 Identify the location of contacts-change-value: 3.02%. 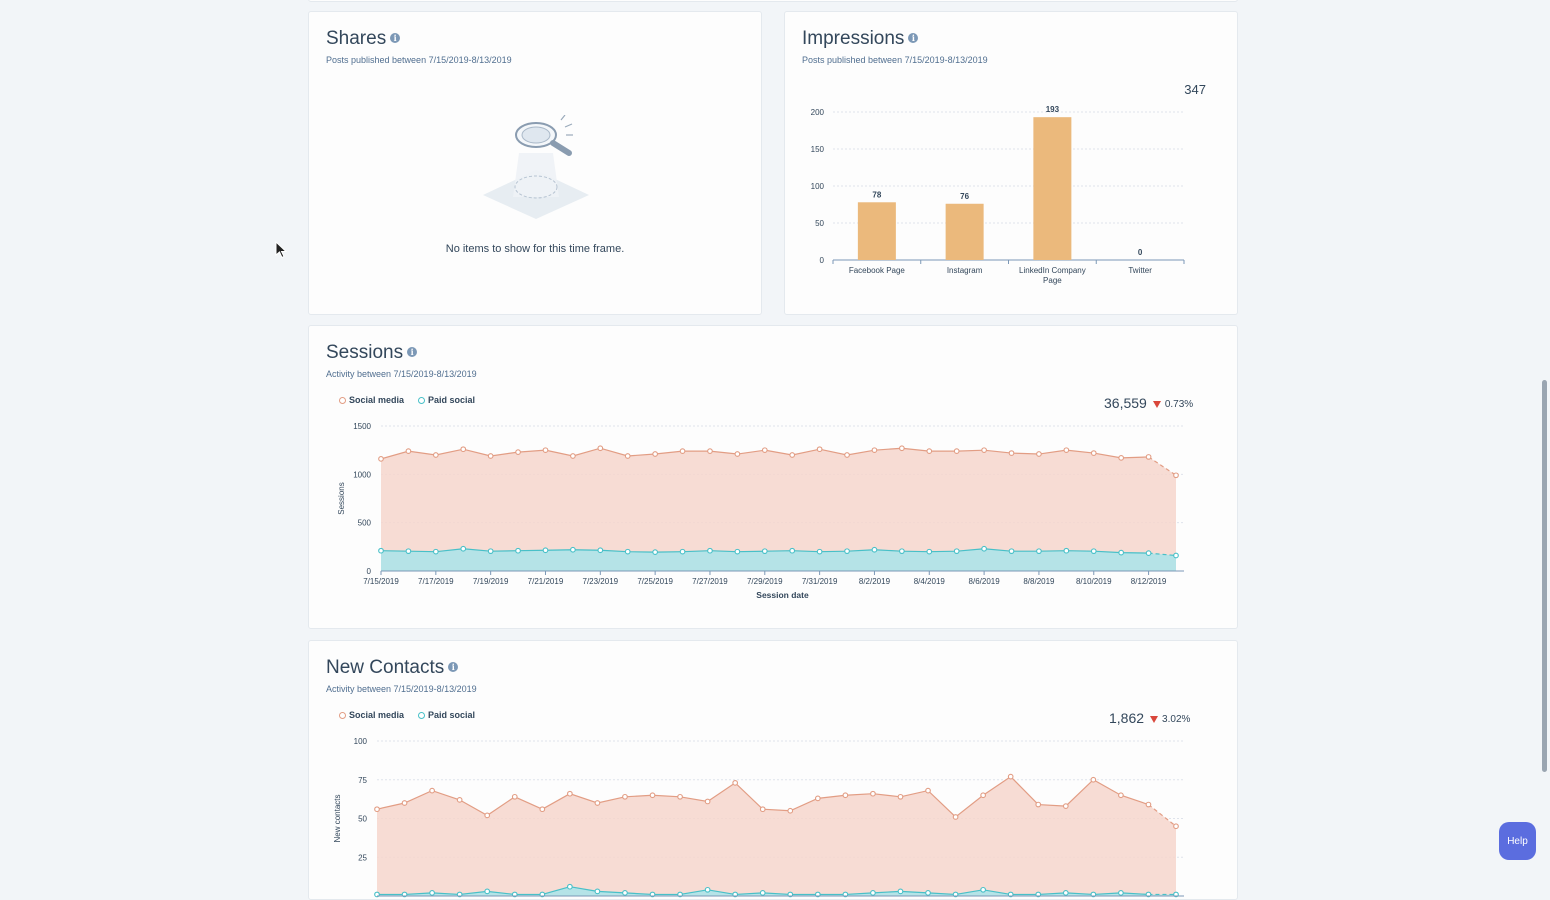
(1176, 719).